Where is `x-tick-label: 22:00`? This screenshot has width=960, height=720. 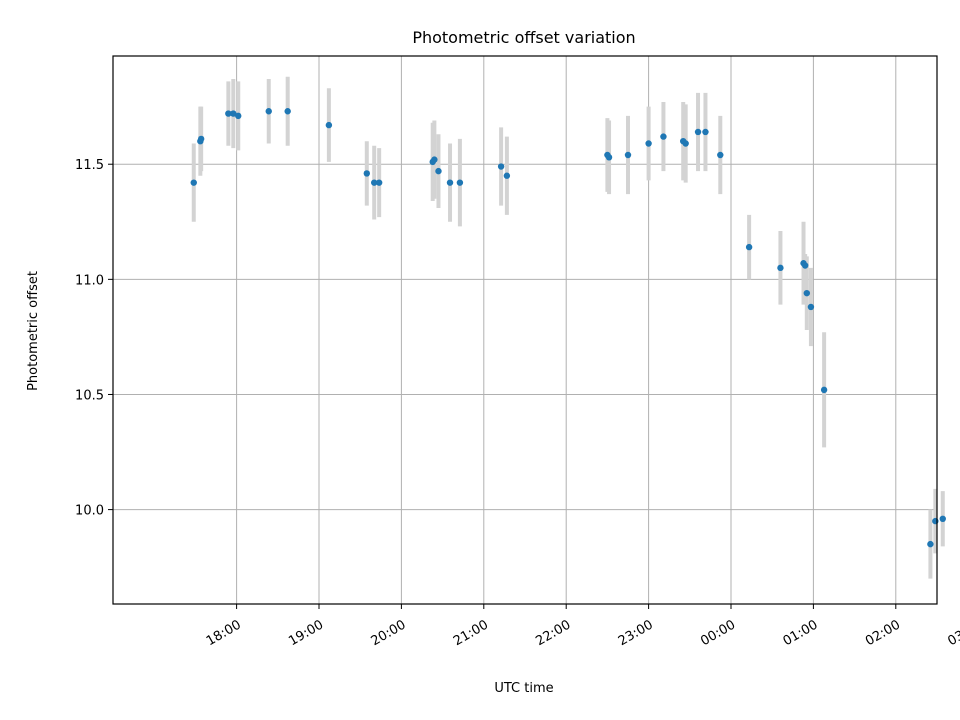 x-tick-label: 22:00 is located at coordinates (553, 633).